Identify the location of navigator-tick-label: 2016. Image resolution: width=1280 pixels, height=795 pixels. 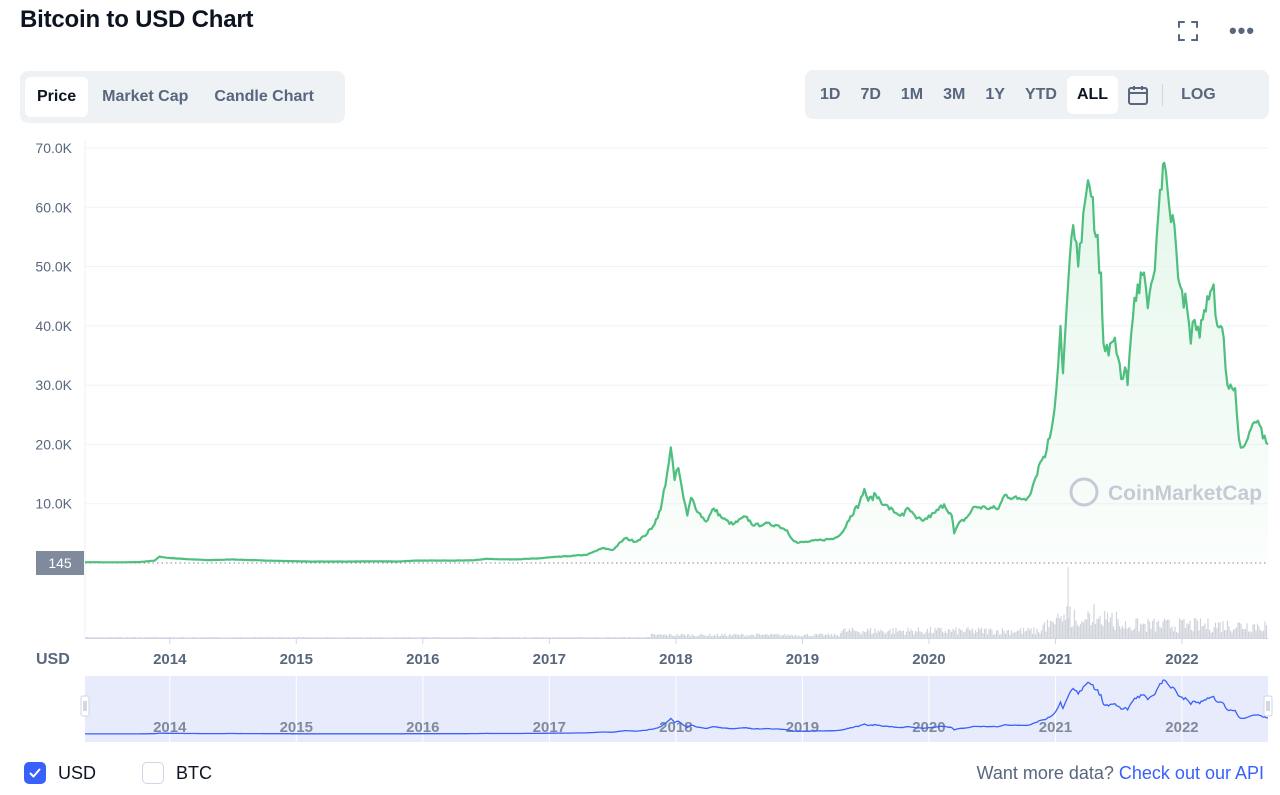
(422, 727).